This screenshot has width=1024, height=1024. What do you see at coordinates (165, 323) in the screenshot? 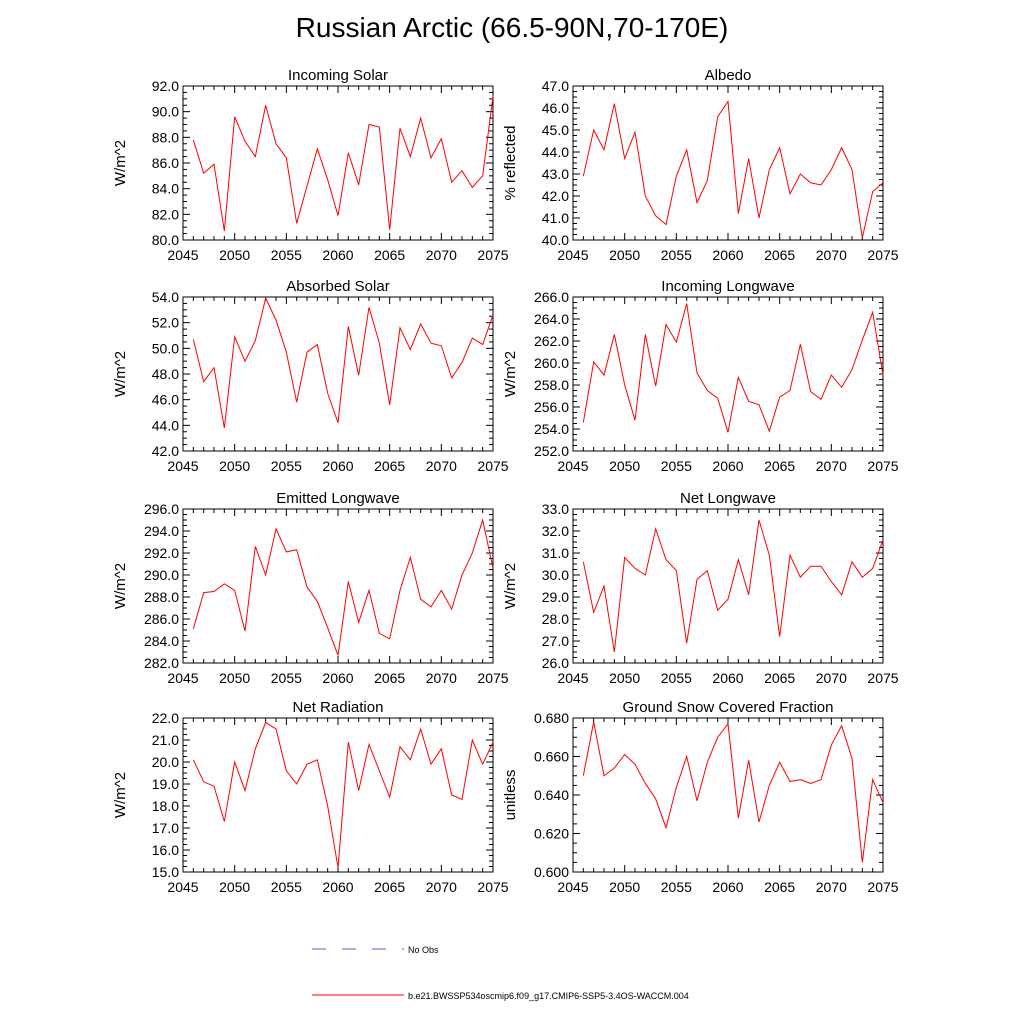
I see `y-tick-label: 52.0` at bounding box center [165, 323].